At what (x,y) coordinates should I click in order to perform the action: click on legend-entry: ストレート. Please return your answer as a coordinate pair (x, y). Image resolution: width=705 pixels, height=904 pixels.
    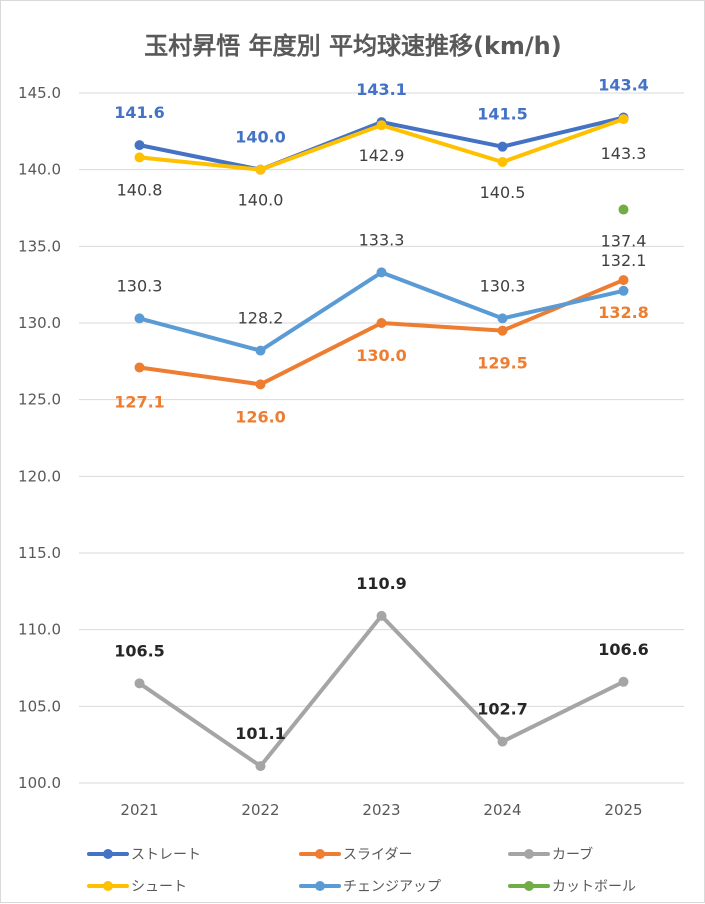
    Looking at the image, I should click on (144, 855).